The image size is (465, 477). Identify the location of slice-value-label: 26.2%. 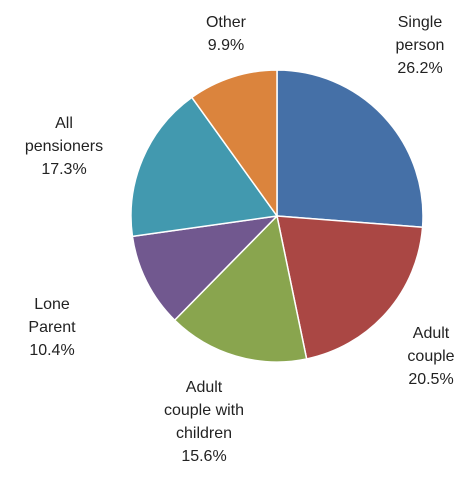
(419, 68).